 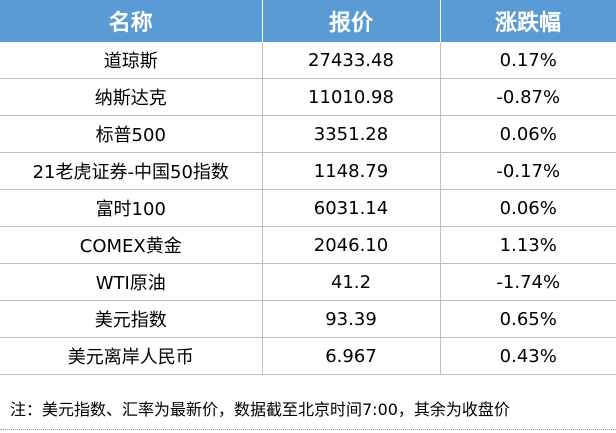 I want to click on table-row: 富时100 6031.14 0.06%, so click(x=308, y=208).